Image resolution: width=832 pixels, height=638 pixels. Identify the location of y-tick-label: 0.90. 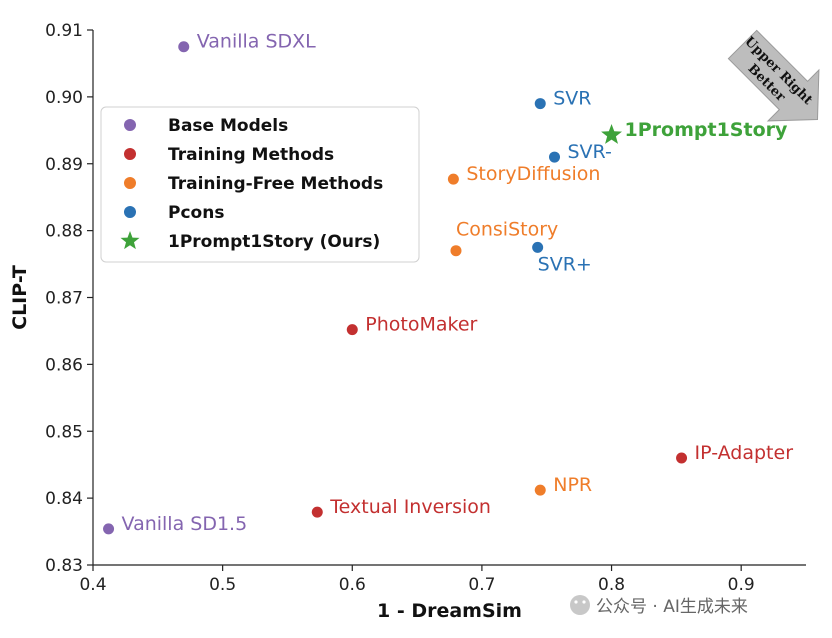
(64, 98).